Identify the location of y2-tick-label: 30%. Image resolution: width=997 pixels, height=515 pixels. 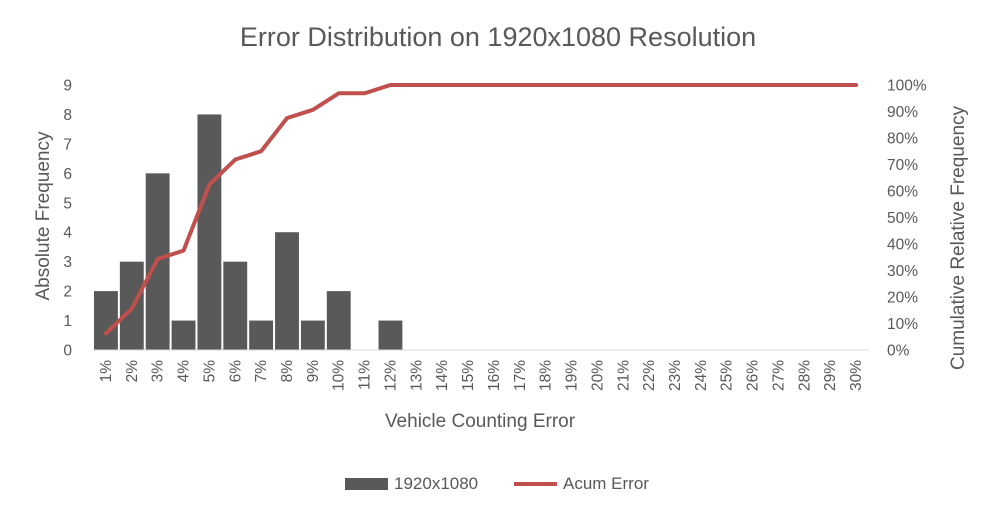
(902, 271).